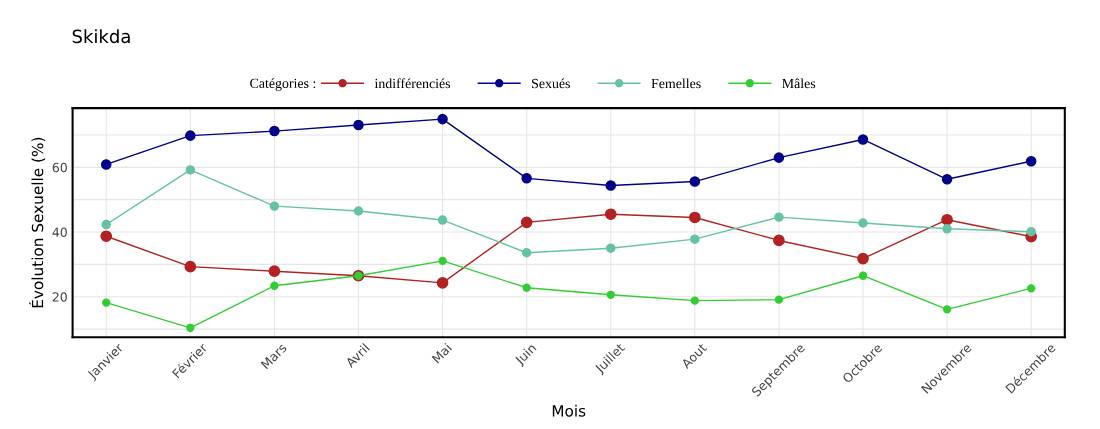 The width and height of the screenshot is (1100, 429). What do you see at coordinates (283, 84) in the screenshot?
I see `legend-title: Catégories :` at bounding box center [283, 84].